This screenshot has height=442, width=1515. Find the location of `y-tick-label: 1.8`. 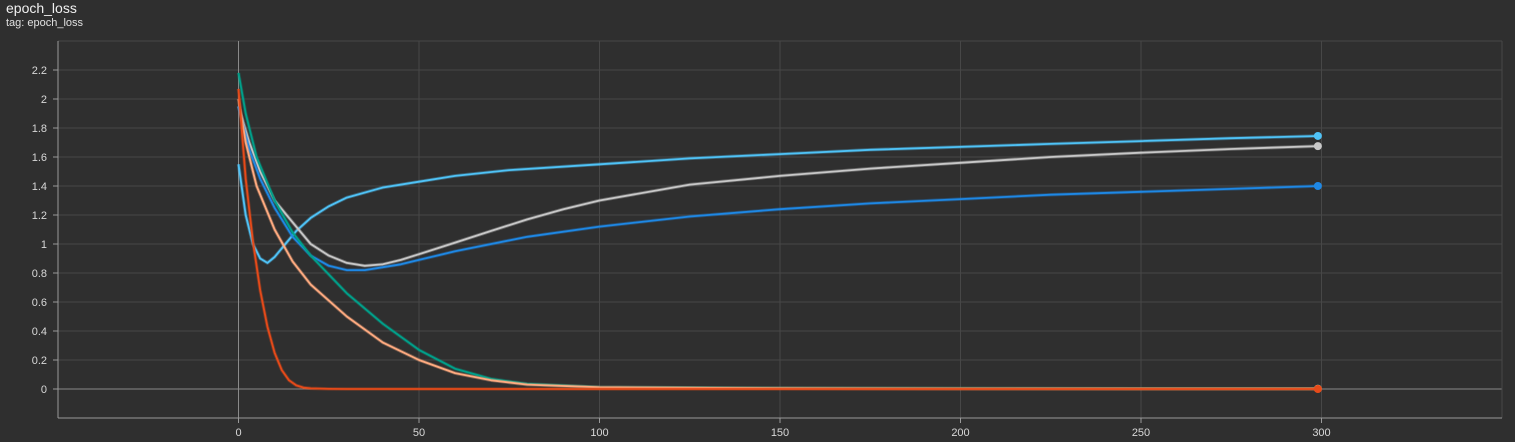

y-tick-label: 1.8 is located at coordinates (39, 129).